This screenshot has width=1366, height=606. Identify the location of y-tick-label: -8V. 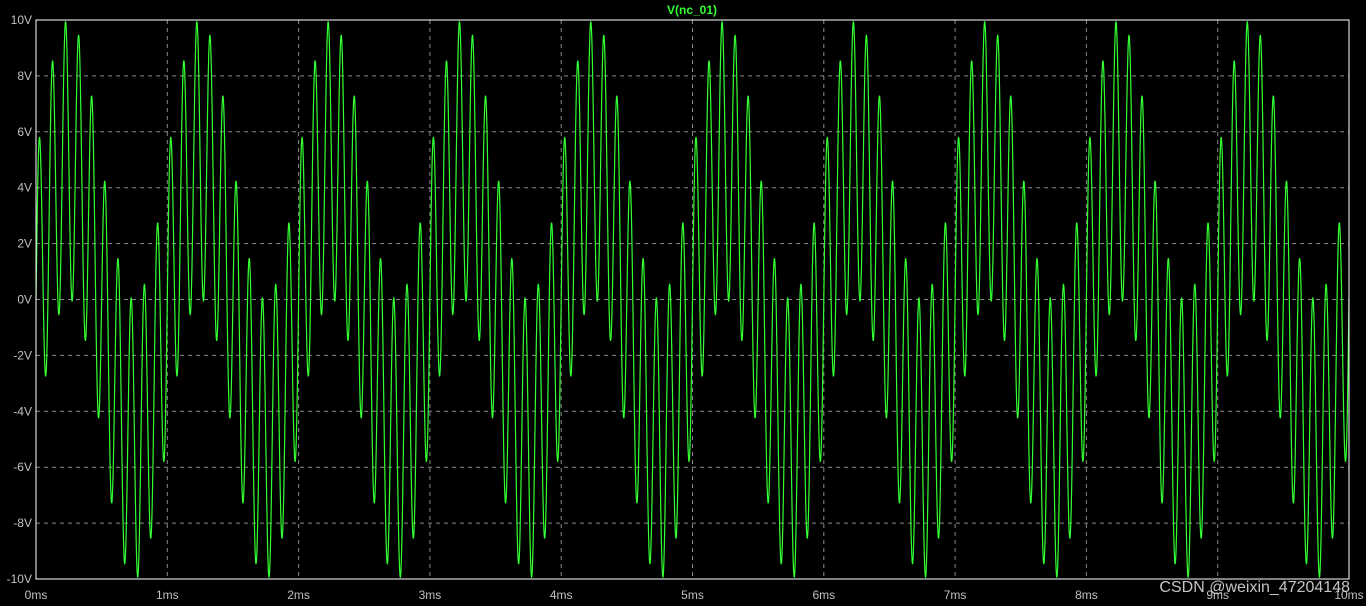
(22, 523).